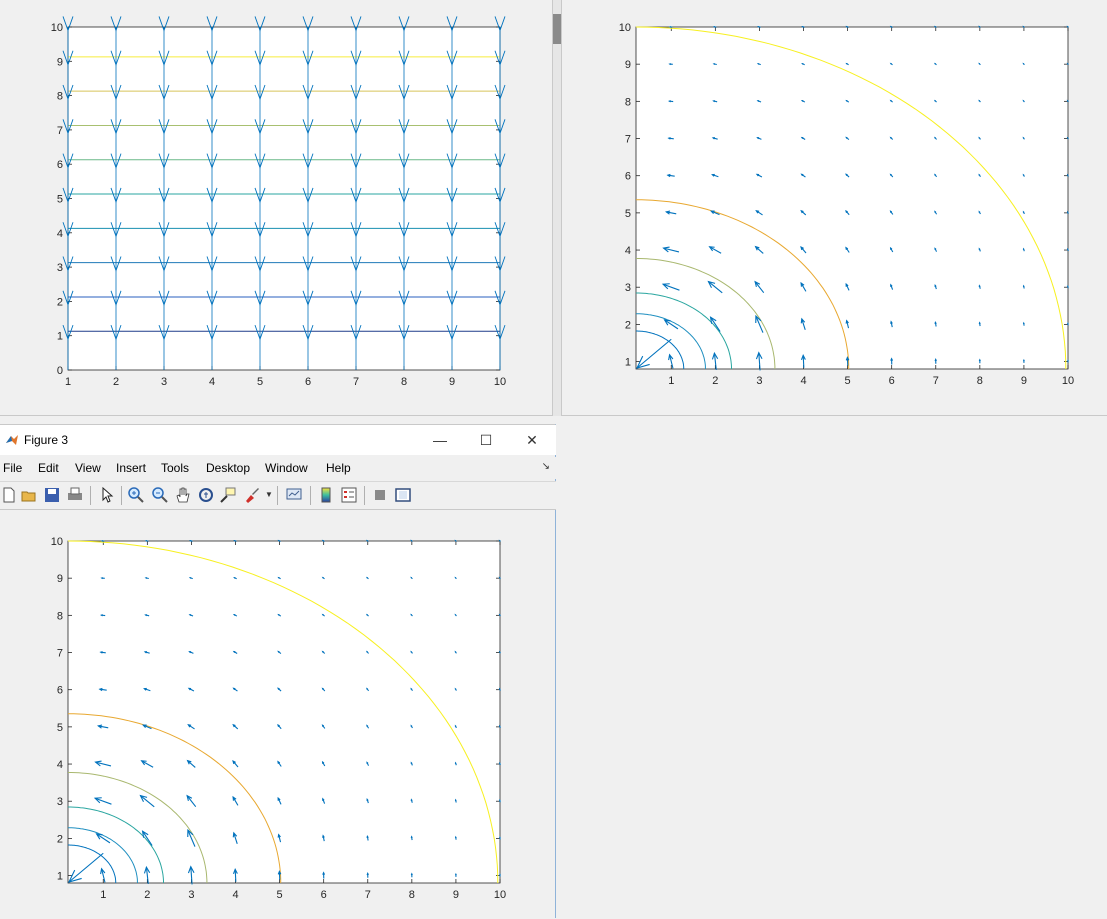 The image size is (1107, 919). I want to click on hide-plot-tools-icon, so click(380, 495).